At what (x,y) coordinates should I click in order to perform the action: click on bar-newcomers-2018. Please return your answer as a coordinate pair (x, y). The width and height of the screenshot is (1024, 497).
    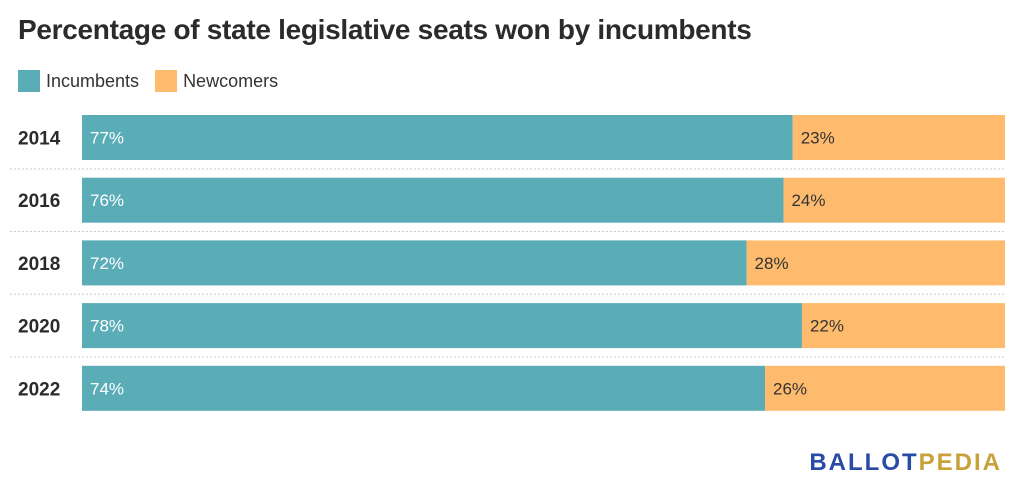
    Looking at the image, I should click on (875, 263).